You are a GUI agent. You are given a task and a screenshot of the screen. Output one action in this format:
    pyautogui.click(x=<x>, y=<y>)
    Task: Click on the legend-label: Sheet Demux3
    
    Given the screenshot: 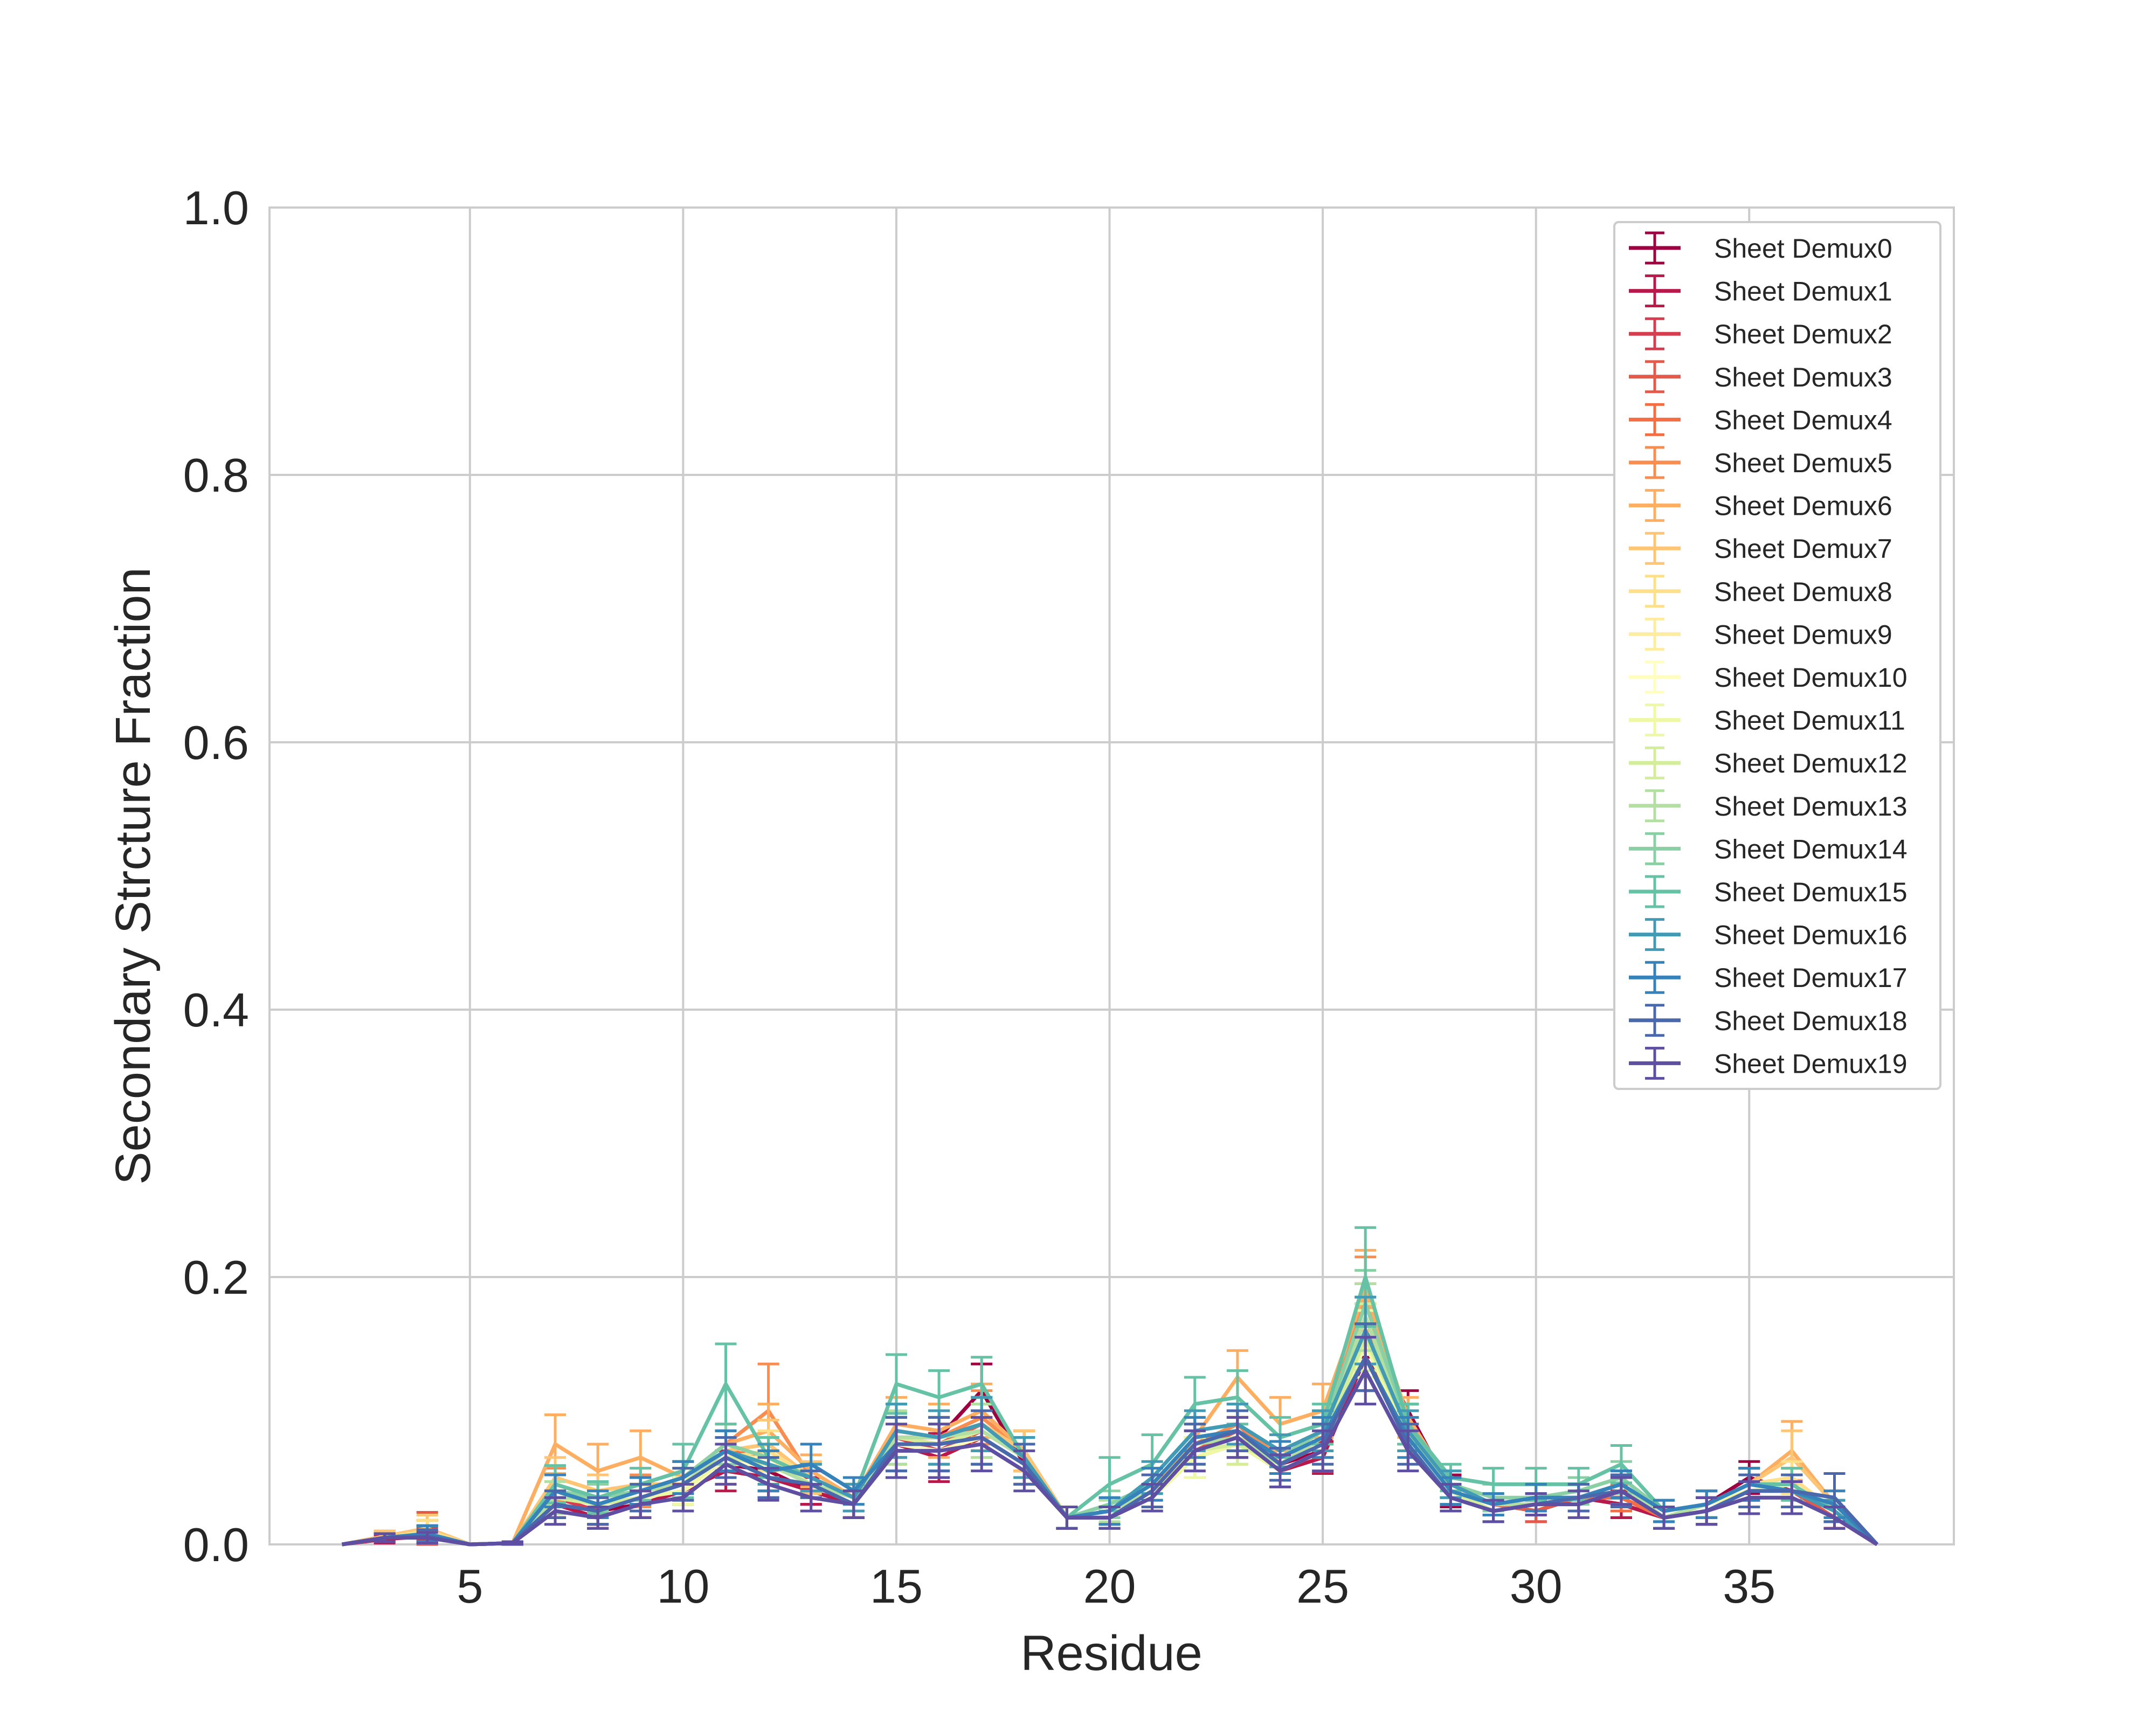 What is the action you would take?
    pyautogui.click(x=1803, y=377)
    